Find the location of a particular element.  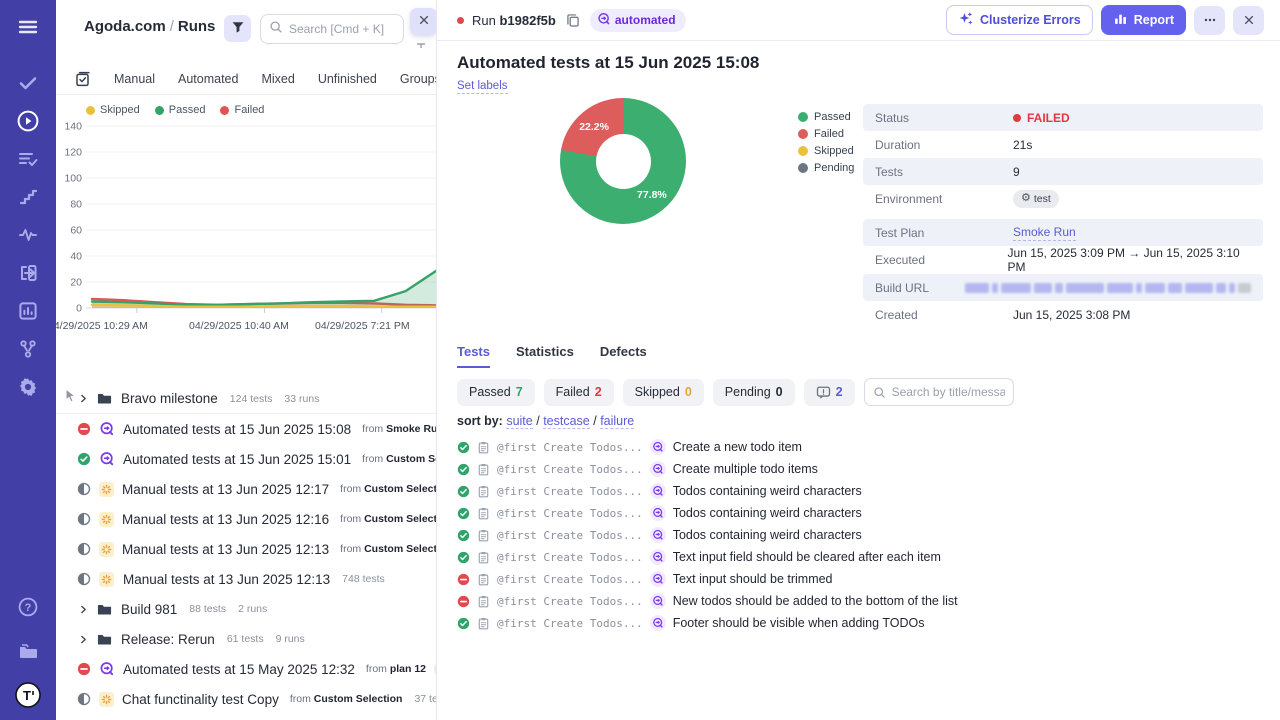

branch-icon is located at coordinates (28, 349).